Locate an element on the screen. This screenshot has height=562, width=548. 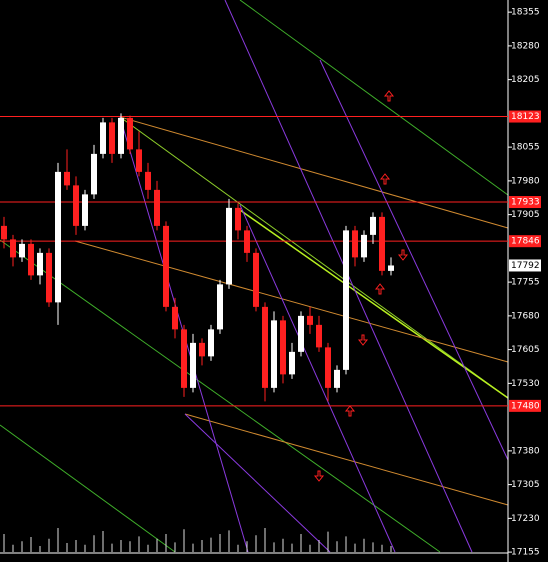
y-tick-label: 18280 is located at coordinates (525, 46).